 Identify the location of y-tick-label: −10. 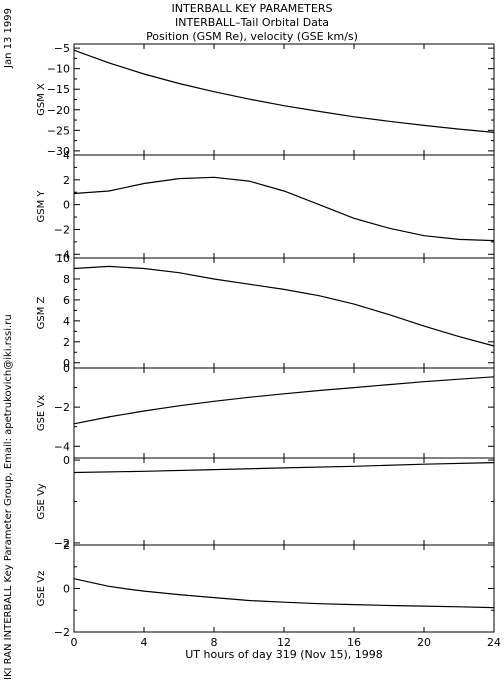
(58, 69).